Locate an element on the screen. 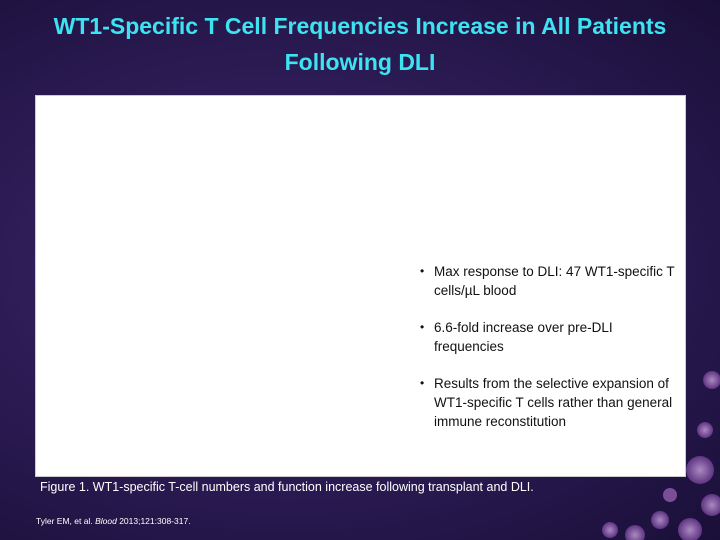  citation-journal: Blood is located at coordinates (106, 521).